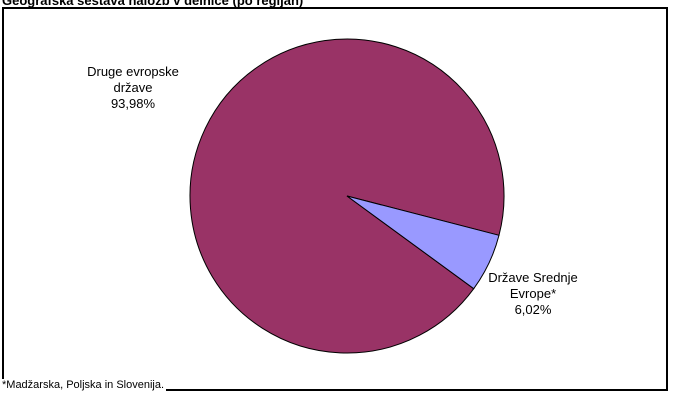 Image resolution: width=673 pixels, height=394 pixels. Describe the element at coordinates (533, 277) in the screenshot. I see `slice-label-line: Države Srednje` at that location.